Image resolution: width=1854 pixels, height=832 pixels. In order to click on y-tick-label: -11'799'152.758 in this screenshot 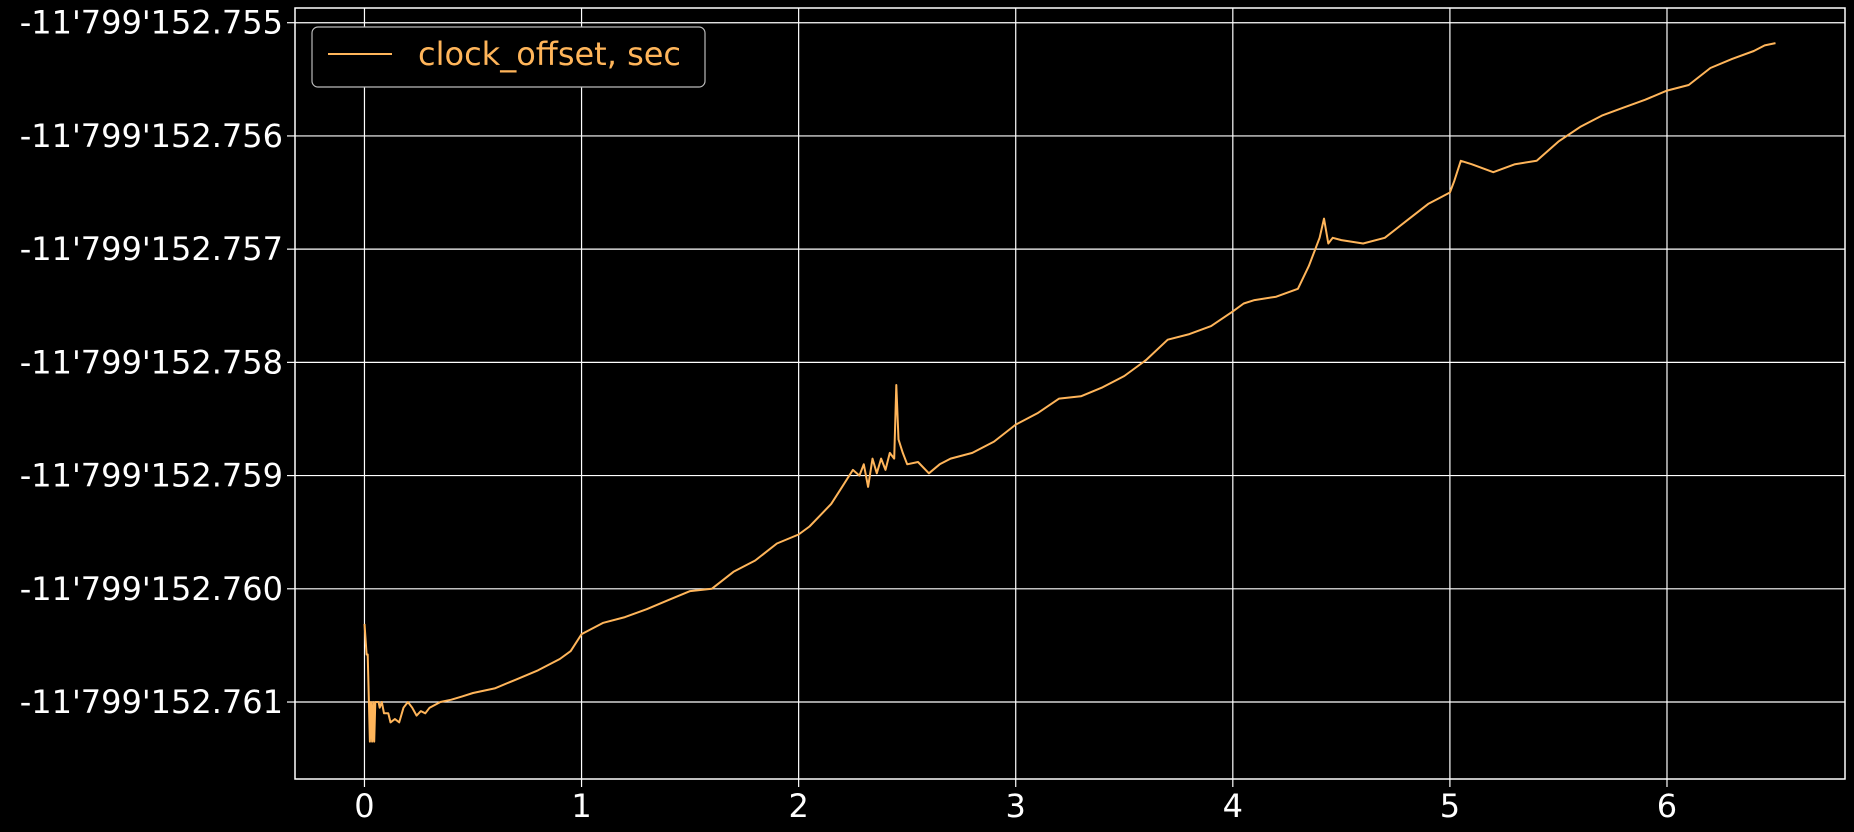, I will do `click(151, 362)`.